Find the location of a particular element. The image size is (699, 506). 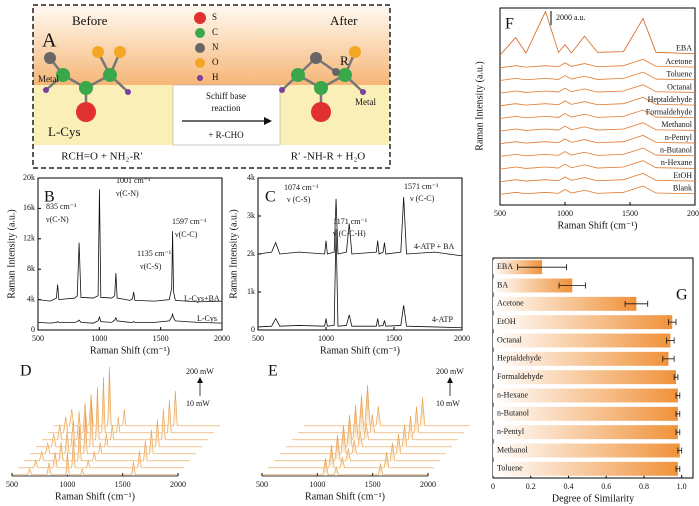

equation: R′ -NH-R + H₂O is located at coordinates (328, 157).